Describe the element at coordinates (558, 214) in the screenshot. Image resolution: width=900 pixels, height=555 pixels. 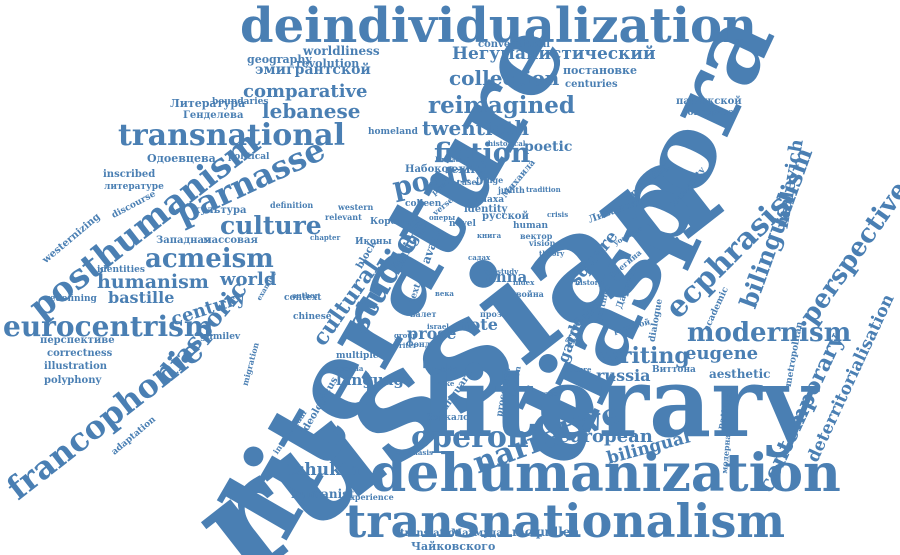
I see `word: crisis` at that location.